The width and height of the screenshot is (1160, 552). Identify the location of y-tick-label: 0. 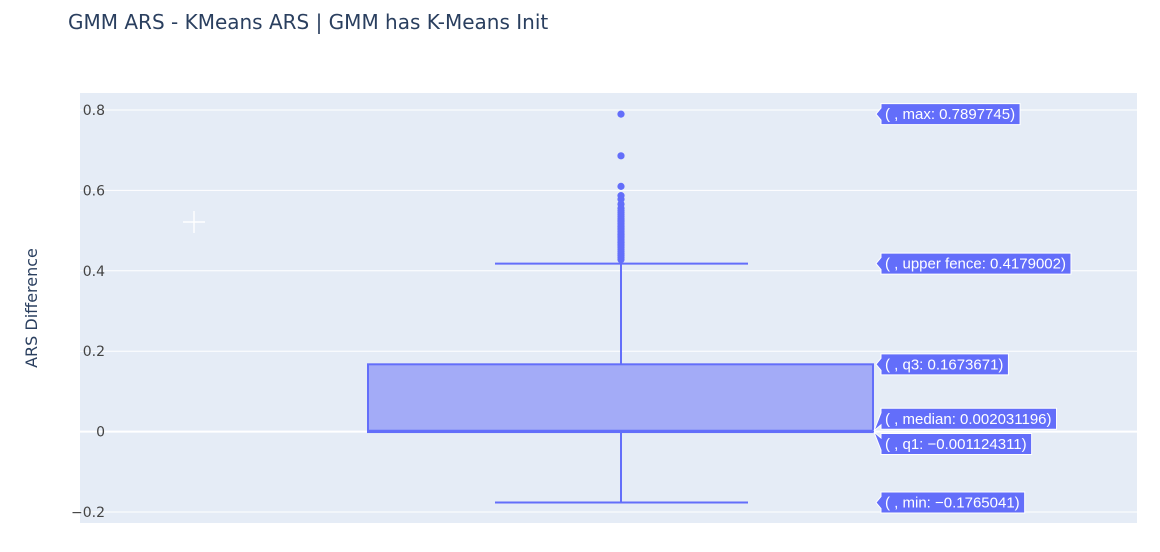
(100, 433).